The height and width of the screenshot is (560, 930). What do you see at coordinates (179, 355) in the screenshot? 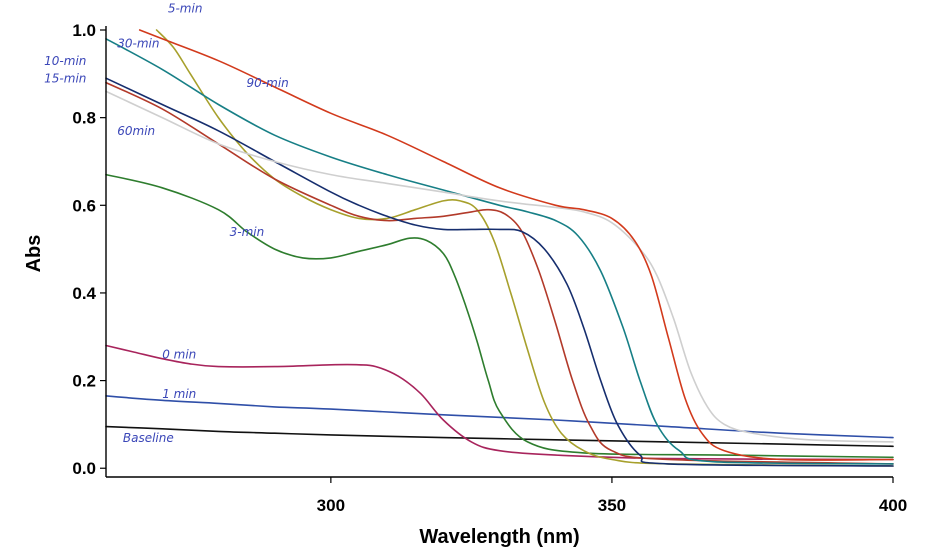
I see `handwritten-annotation: 0 min` at bounding box center [179, 355].